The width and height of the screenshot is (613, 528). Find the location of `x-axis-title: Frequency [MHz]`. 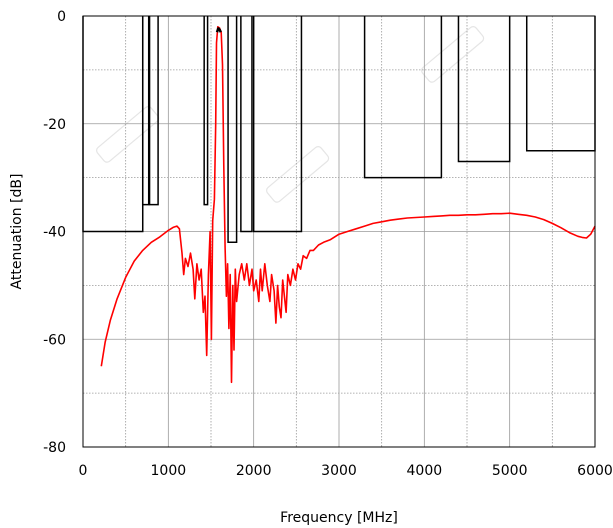

x-axis-title: Frequency [MHz] is located at coordinates (339, 518).